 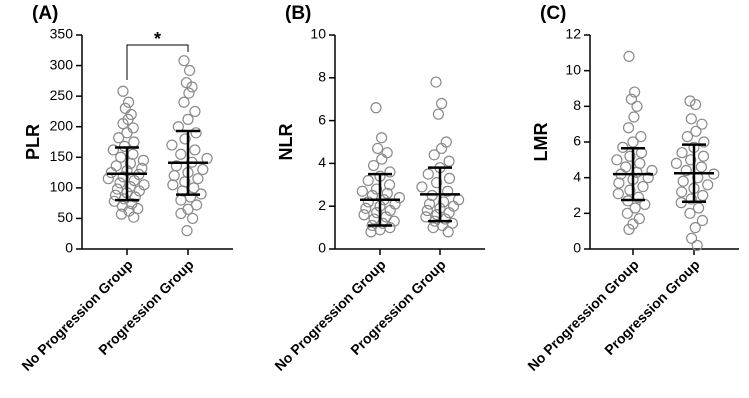 I want to click on panel-label: (A), so click(x=45, y=13).